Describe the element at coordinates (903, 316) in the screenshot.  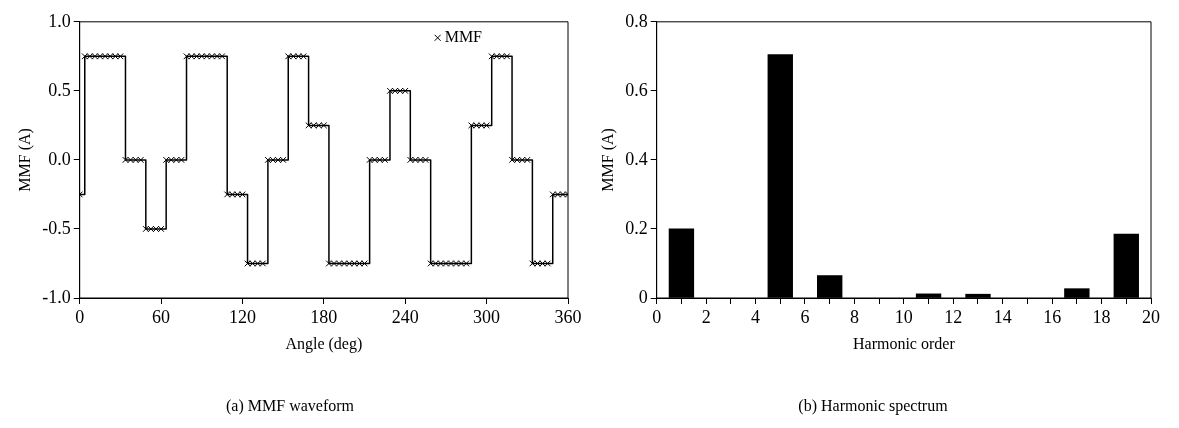
I see `x-tick-label: 10` at that location.